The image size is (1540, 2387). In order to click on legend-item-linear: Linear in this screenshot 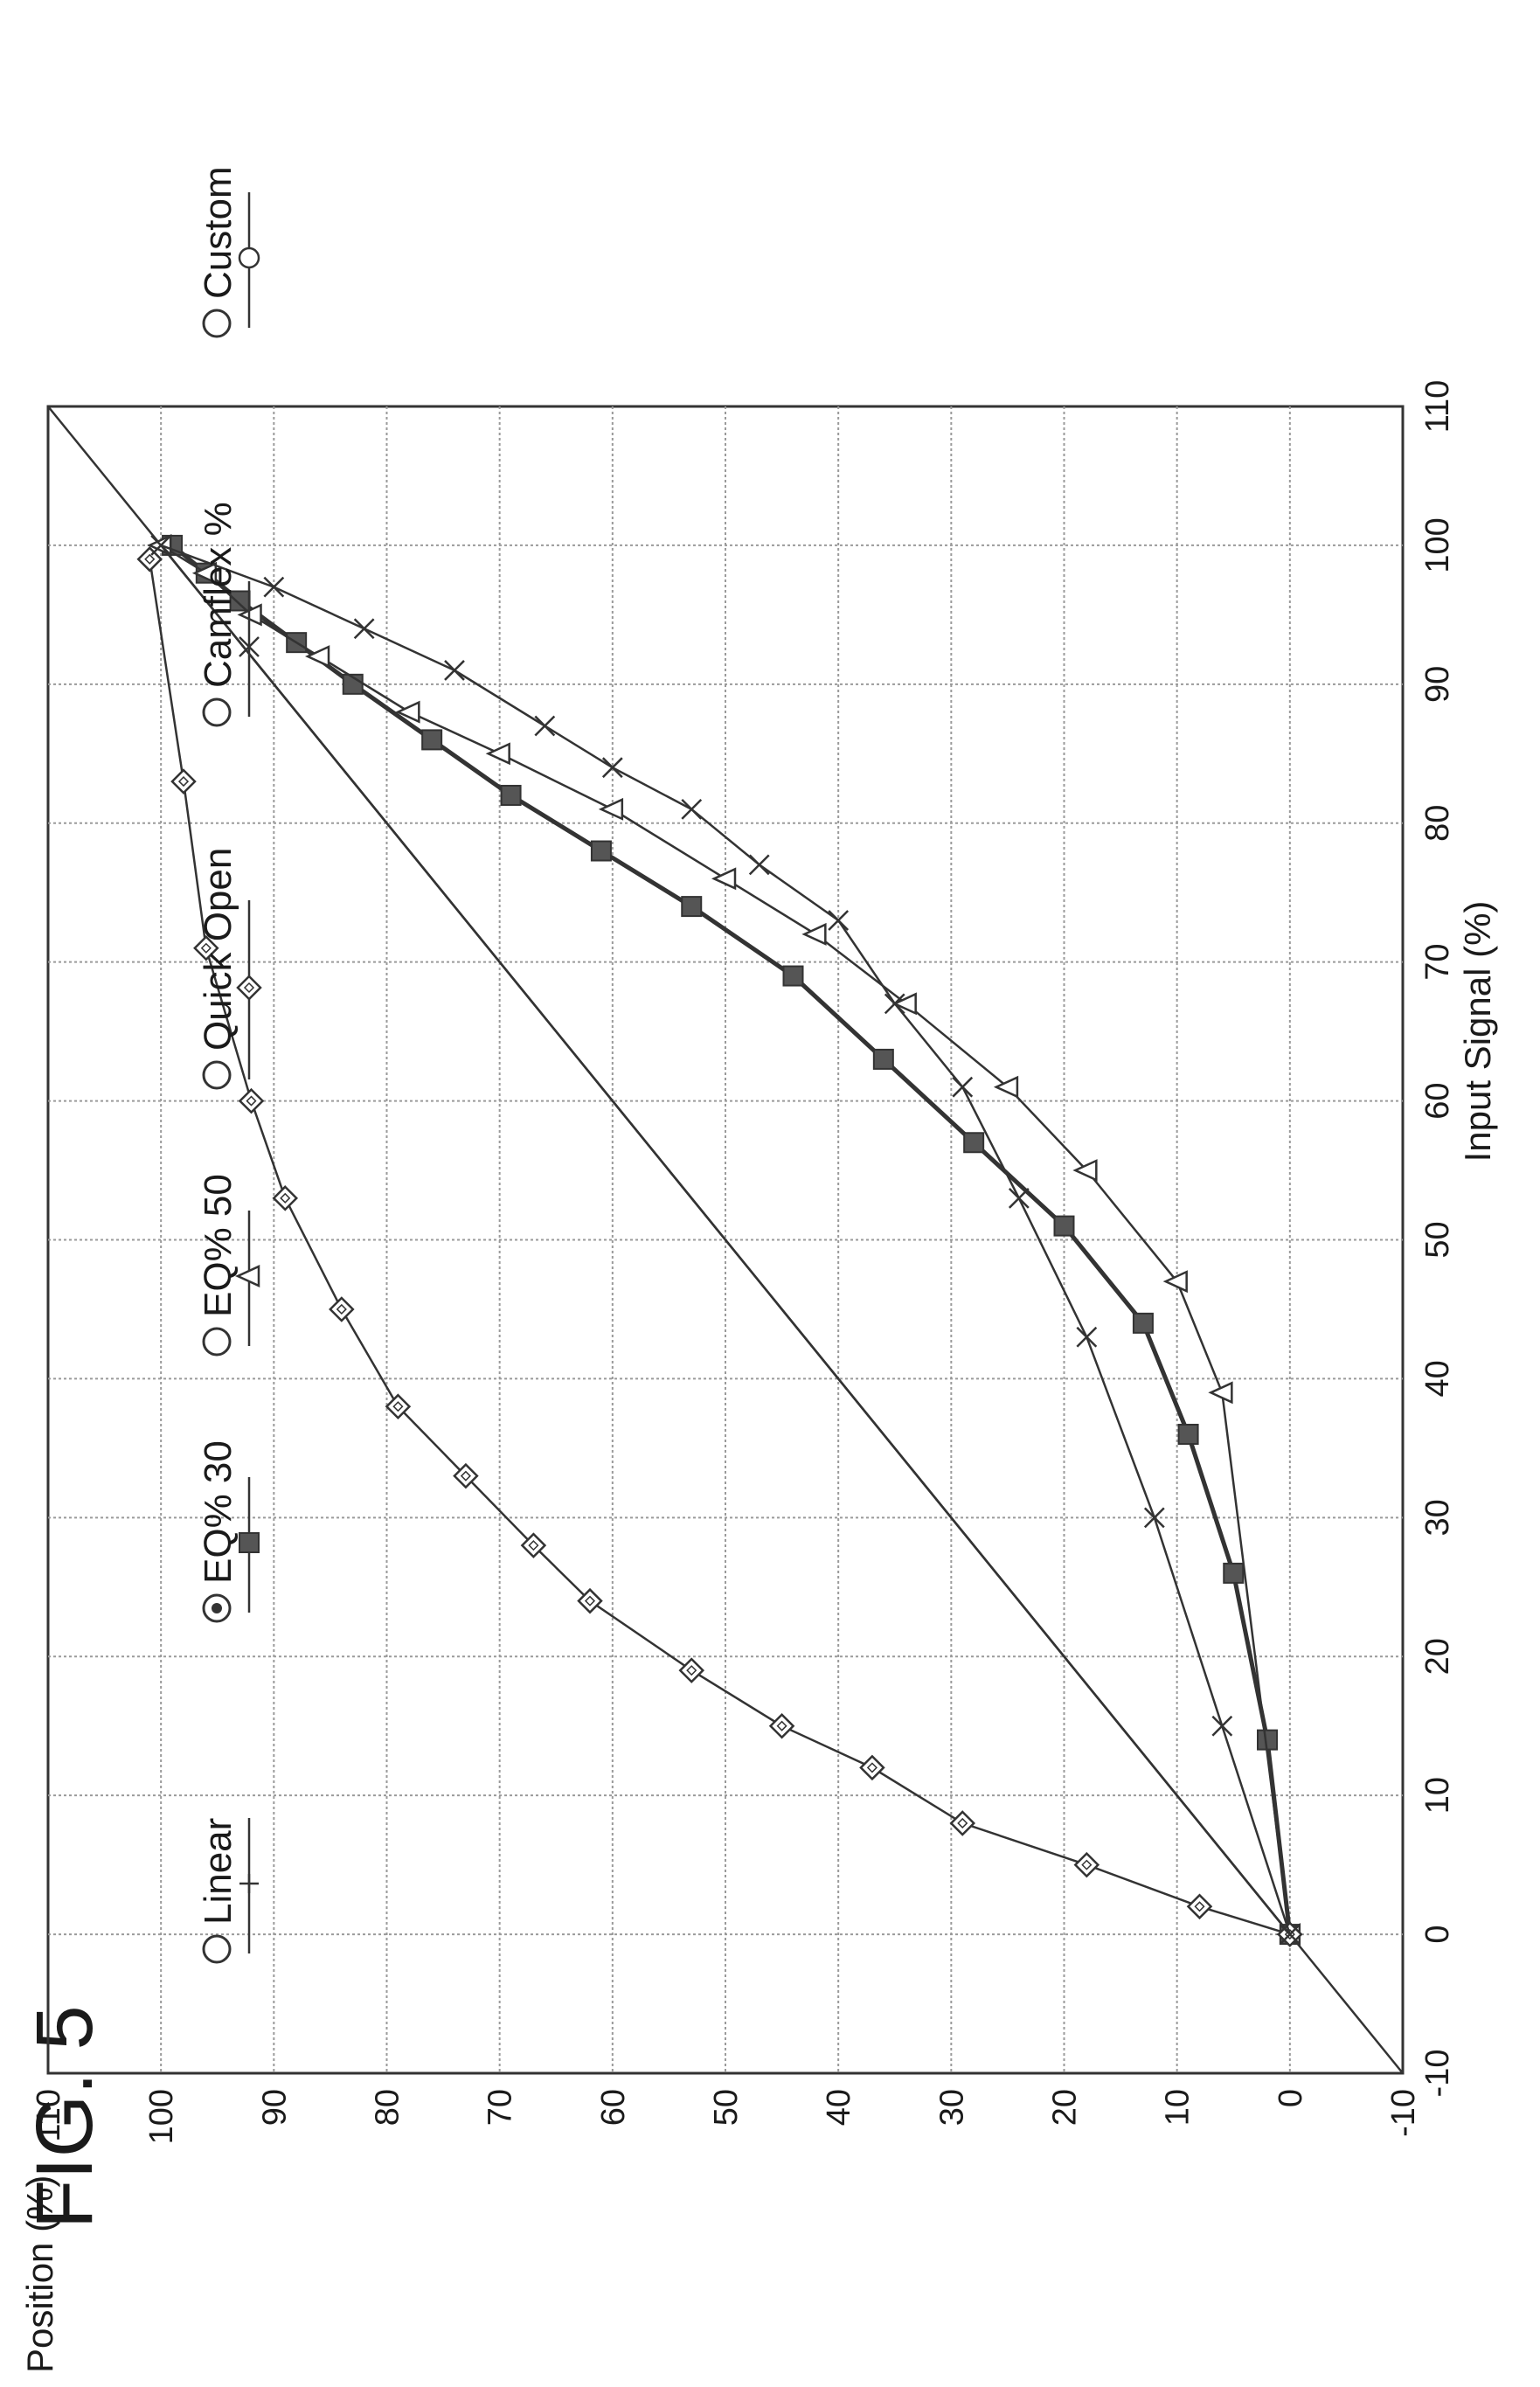, I will do `click(228, 1891)`.